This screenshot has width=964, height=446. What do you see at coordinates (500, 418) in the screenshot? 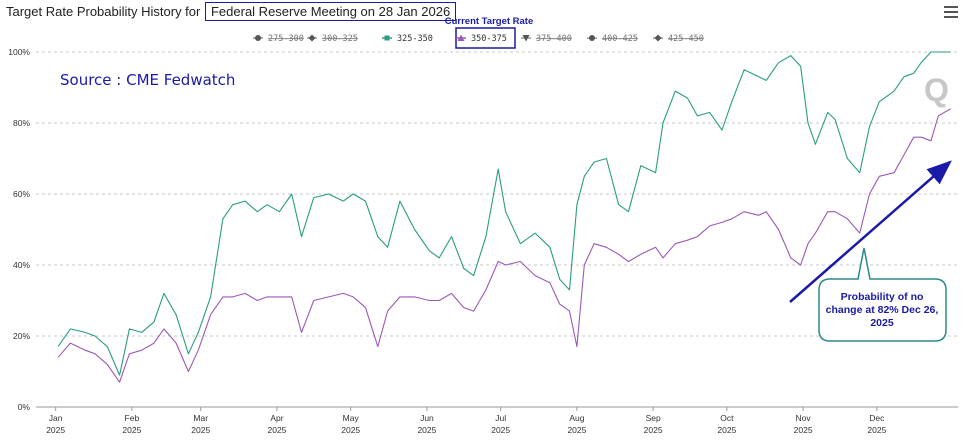
I see `x-tick-month: Jul` at bounding box center [500, 418].